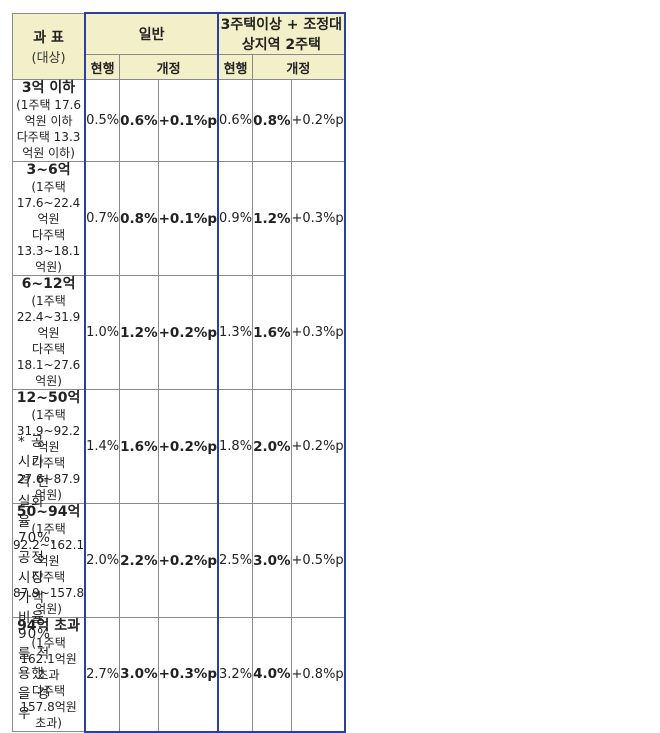 Image resolution: width=660 pixels, height=733 pixels. Describe the element at coordinates (139, 560) in the screenshot. I see `general-revised-rate: 2.2%` at that location.